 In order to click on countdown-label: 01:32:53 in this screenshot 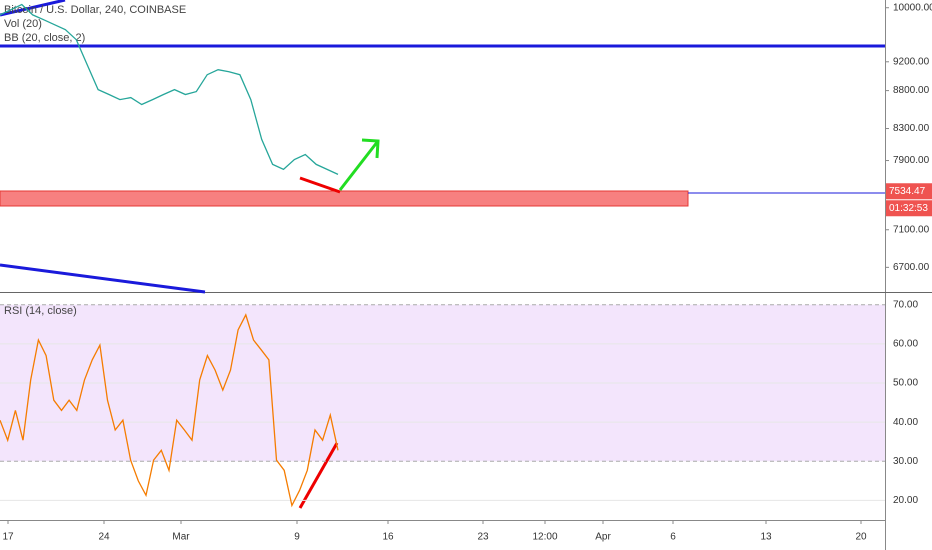, I will do `click(908, 208)`.